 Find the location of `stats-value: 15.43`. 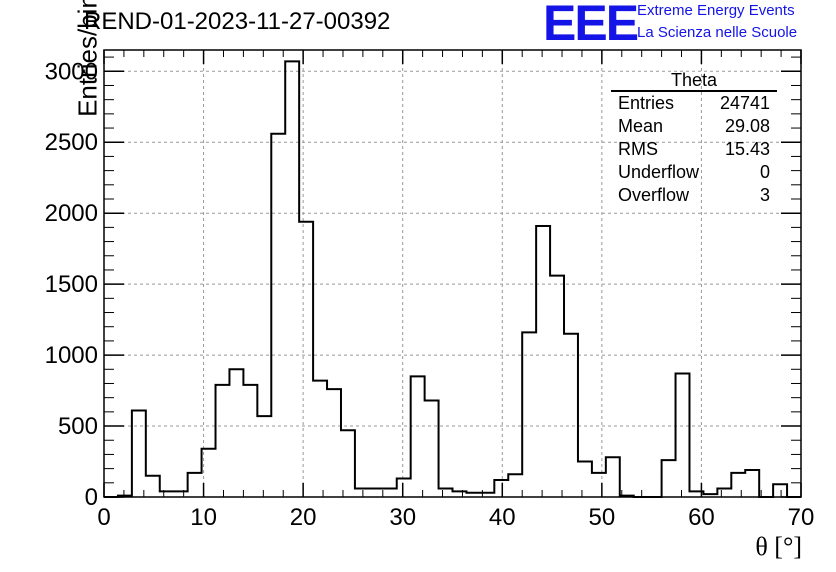

stats-value: 15.43 is located at coordinates (747, 149).